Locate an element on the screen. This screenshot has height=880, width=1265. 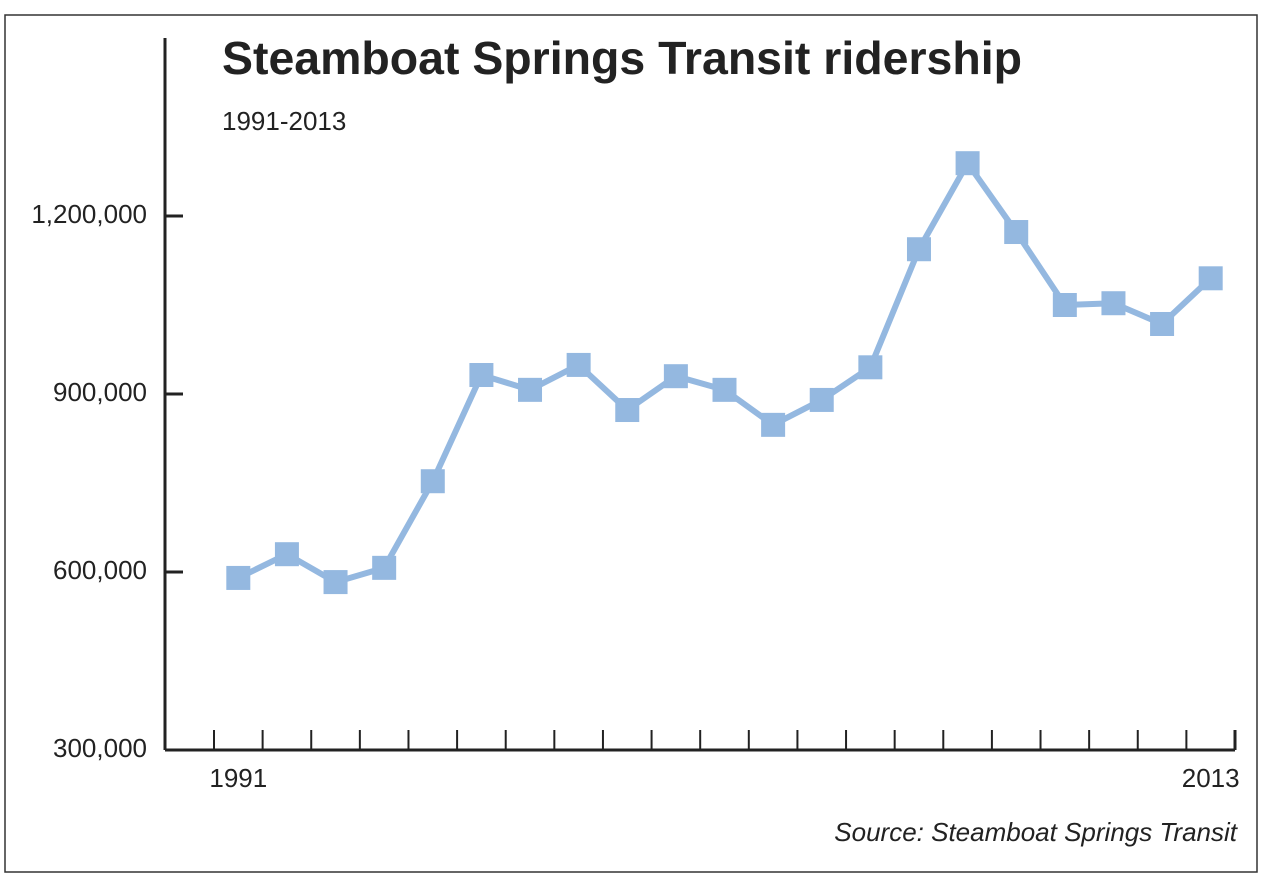
x-tick-label: 1991 is located at coordinates (238, 778).